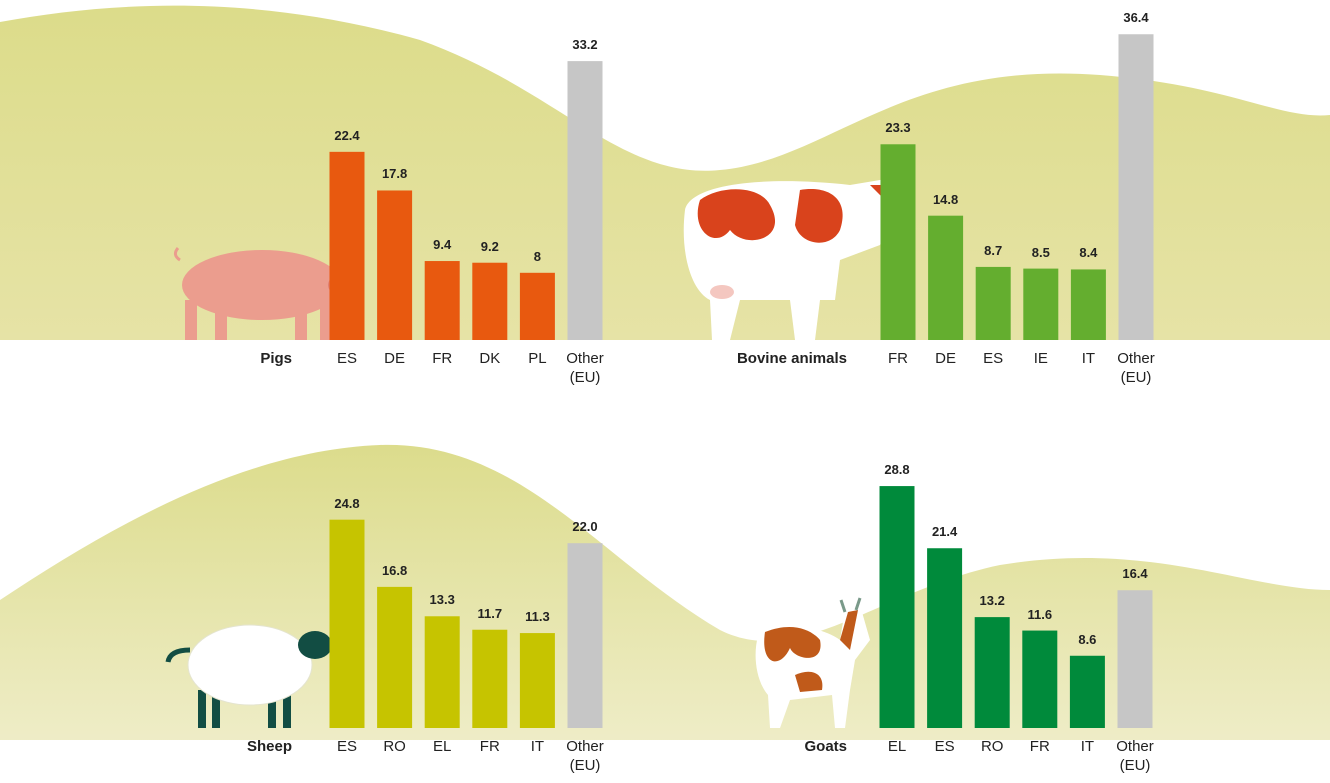  Describe the element at coordinates (1040, 358) in the screenshot. I see `x-tick-label: IE` at that location.